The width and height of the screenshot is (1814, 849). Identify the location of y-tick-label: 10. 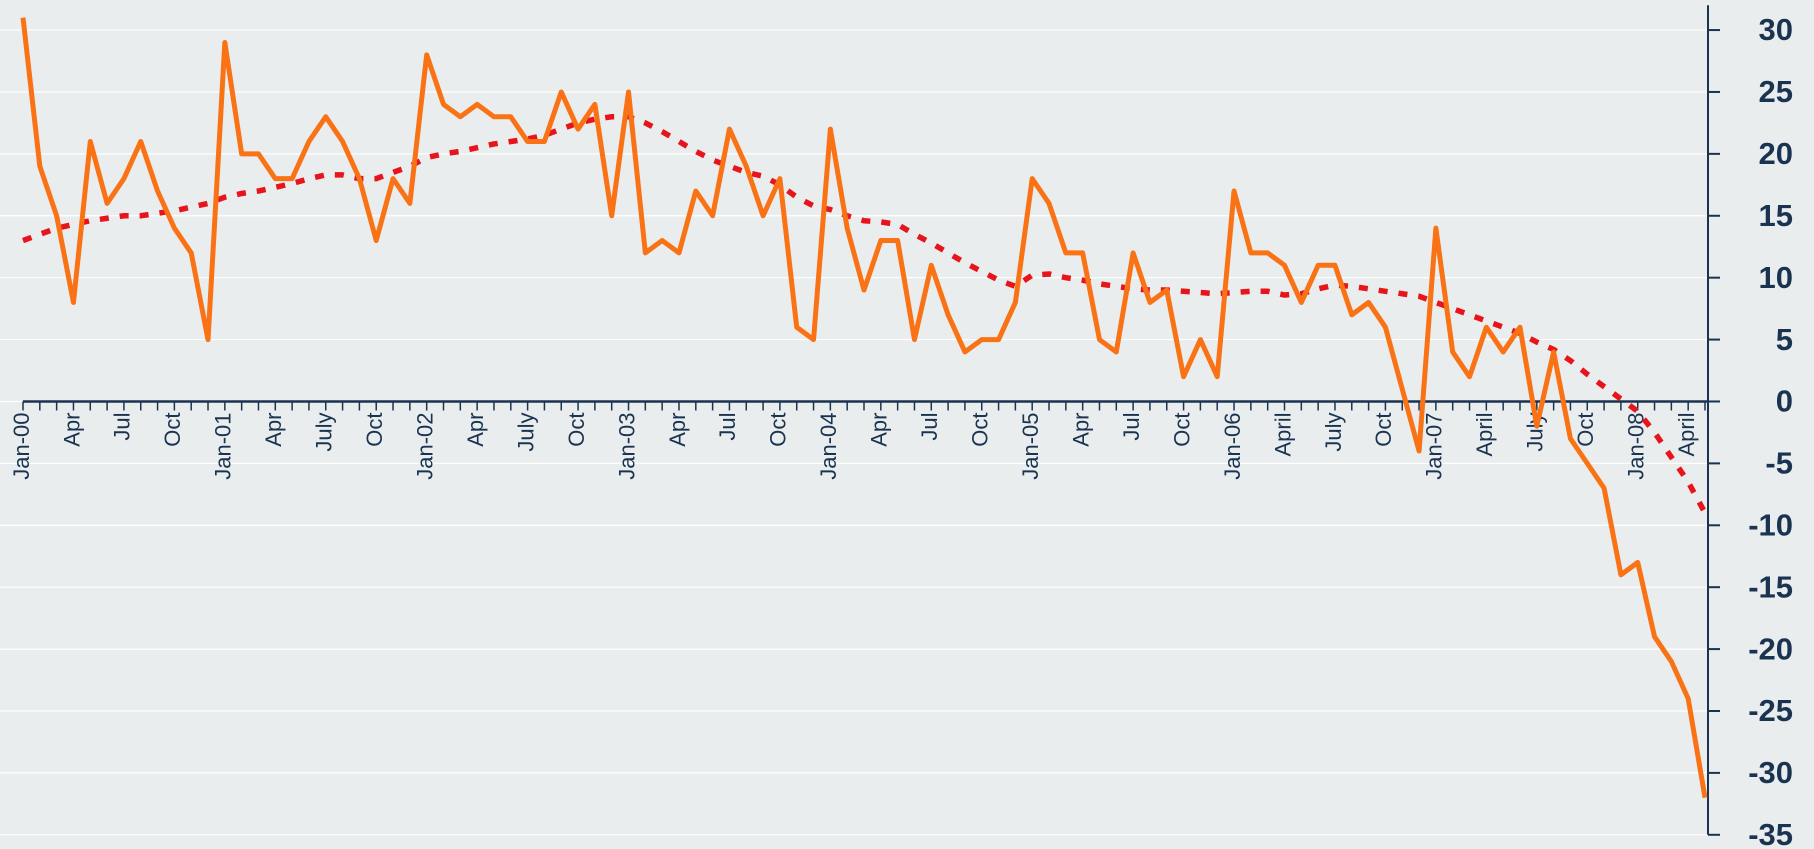
(1776, 277).